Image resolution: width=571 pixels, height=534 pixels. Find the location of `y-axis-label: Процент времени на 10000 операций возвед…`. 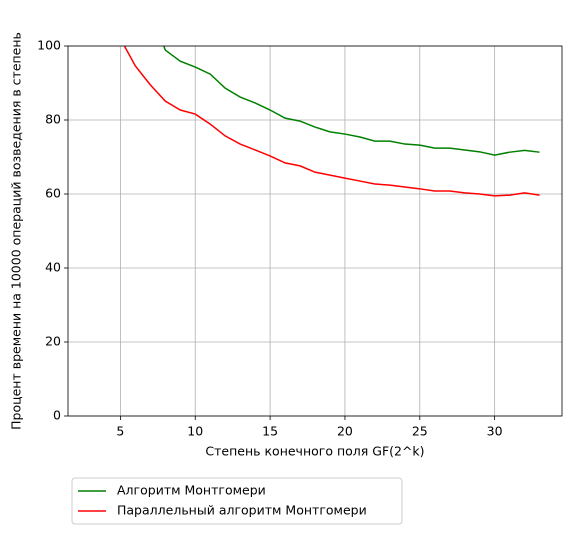

y-axis-label: Процент времени на 10000 операций возвед… is located at coordinates (16, 231).